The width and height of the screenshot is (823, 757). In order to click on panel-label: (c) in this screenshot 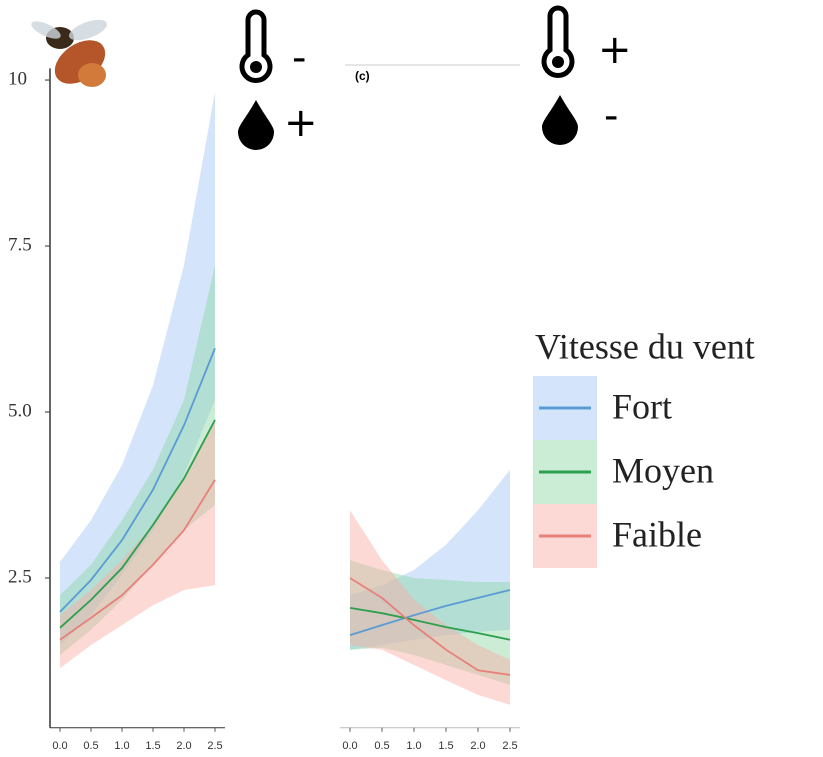, I will do `click(362, 76)`.